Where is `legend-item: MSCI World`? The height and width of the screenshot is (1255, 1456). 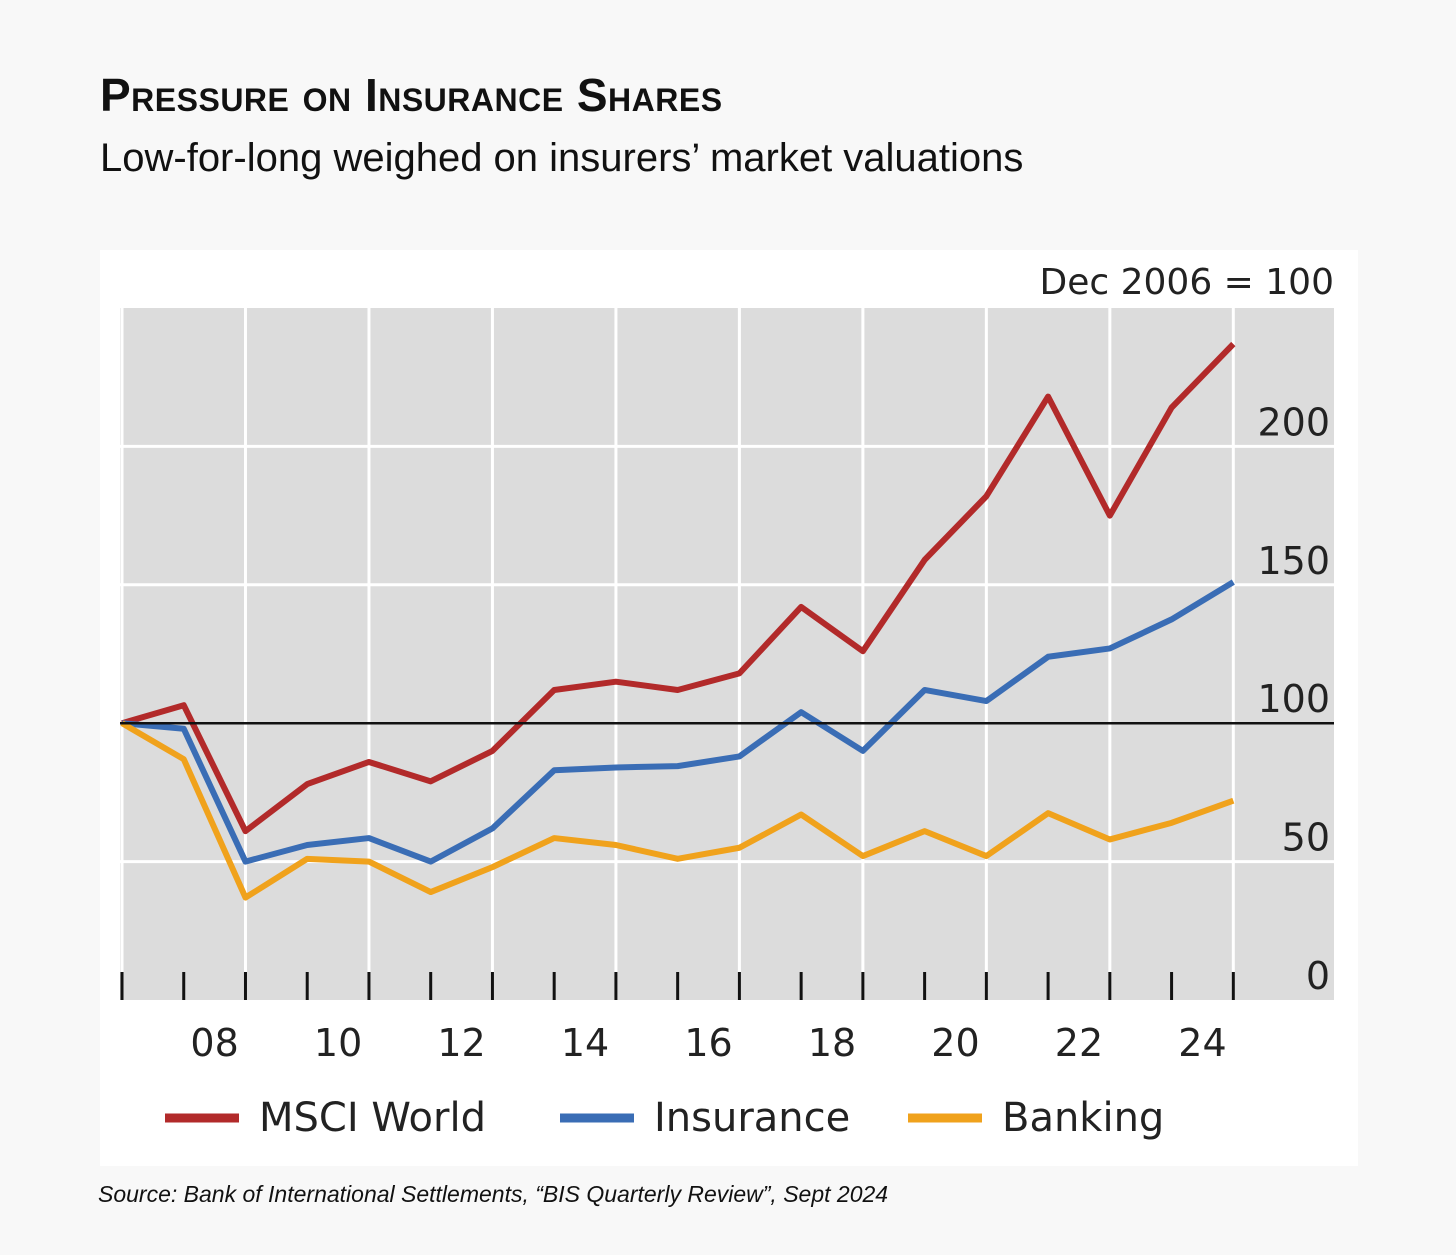 legend-item: MSCI World is located at coordinates (325, 1118).